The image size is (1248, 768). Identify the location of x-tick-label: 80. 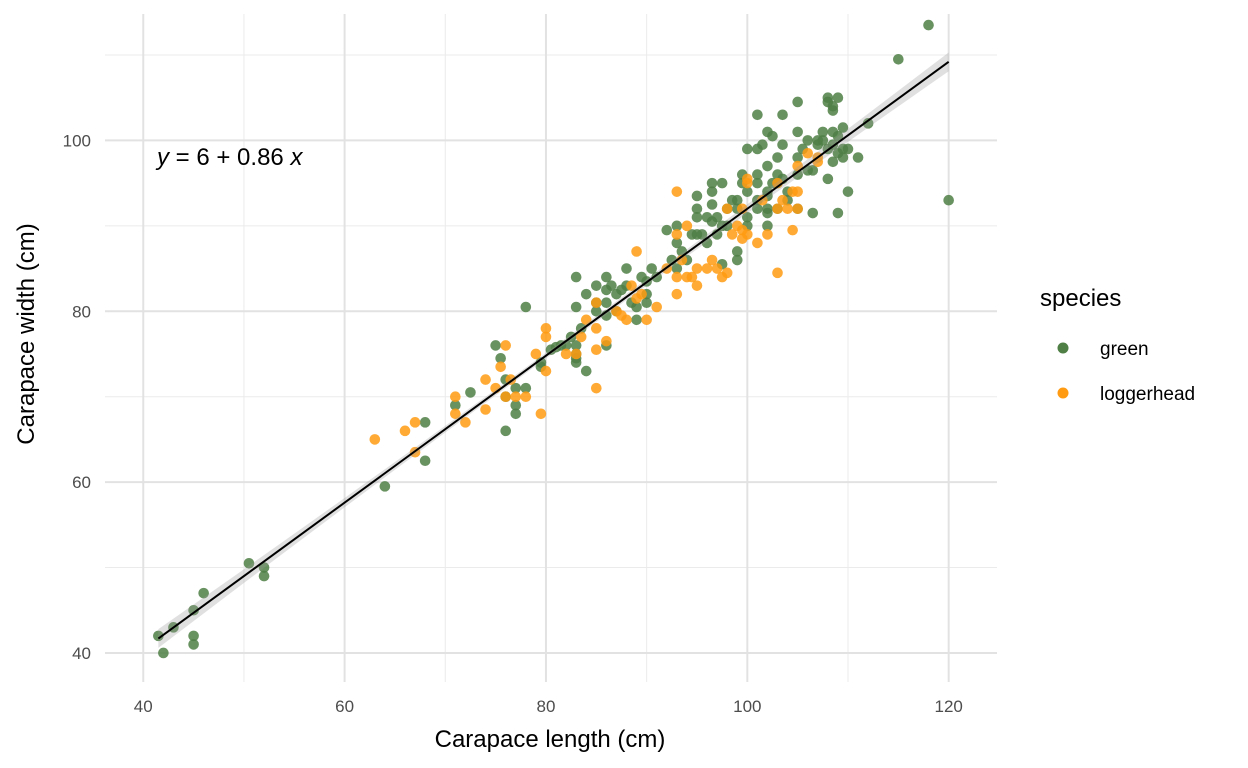
(546, 706).